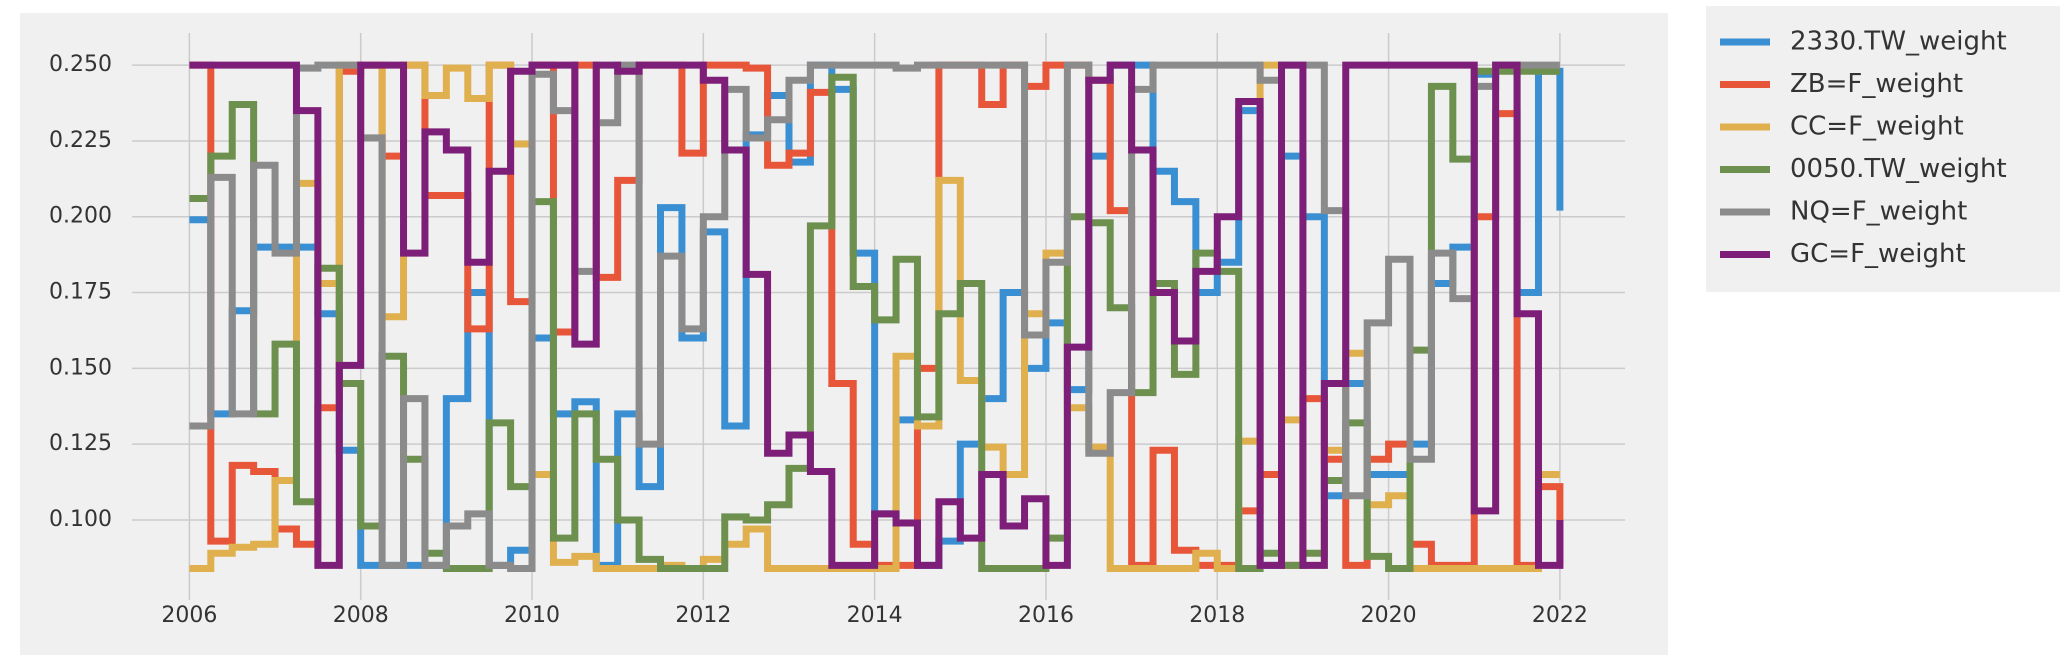 Image resolution: width=2070 pixels, height=668 pixels. I want to click on legend-label: 0050.TW_weight, so click(1898, 169).